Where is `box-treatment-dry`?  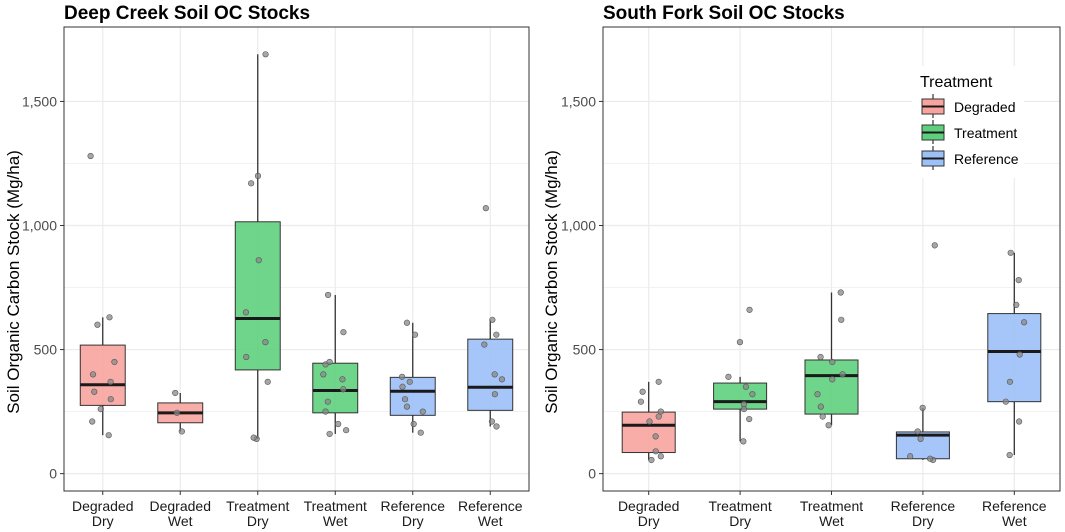
box-treatment-dry is located at coordinates (257, 246).